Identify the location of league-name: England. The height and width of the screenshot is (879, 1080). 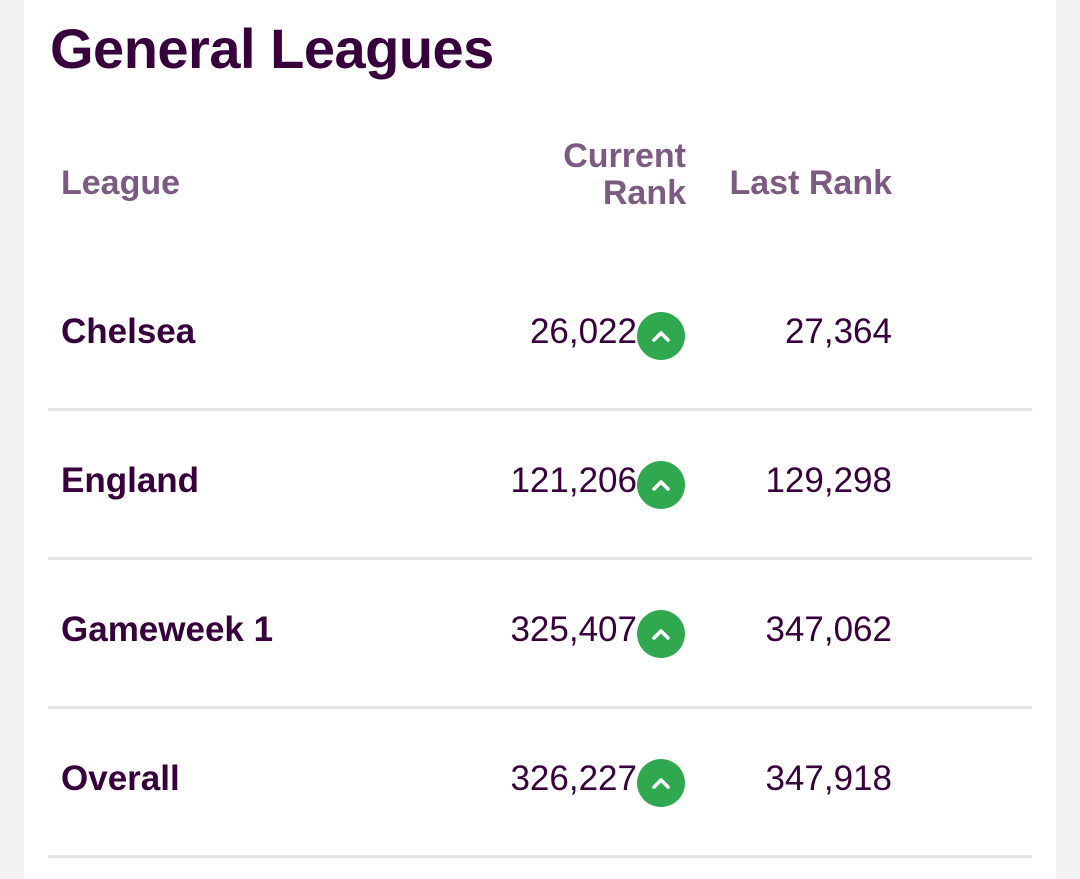
(130, 480).